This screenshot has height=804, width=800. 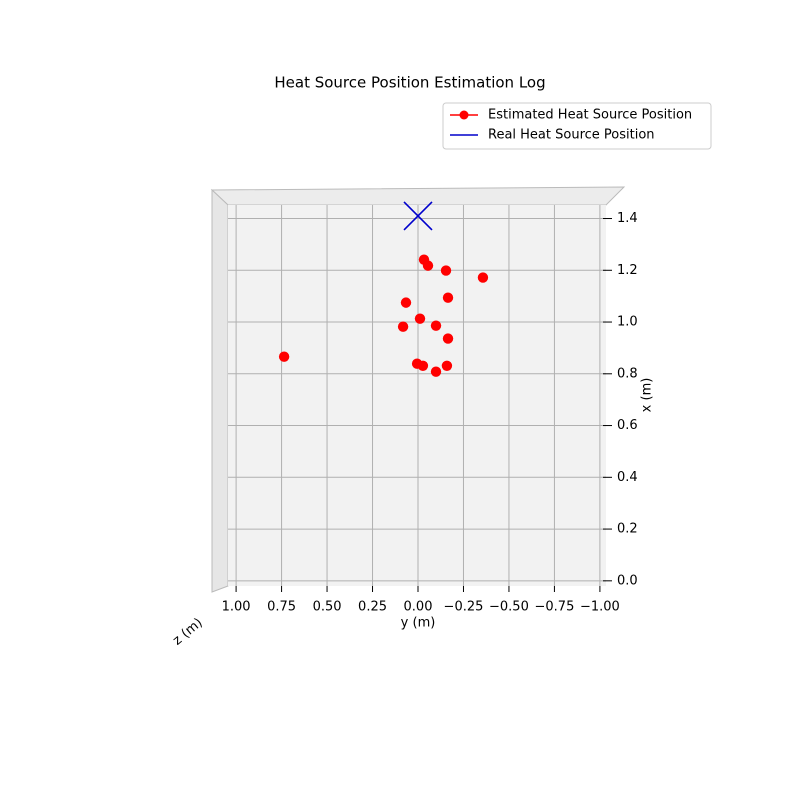 I want to click on y-tick-label: 0.8, so click(x=627, y=373).